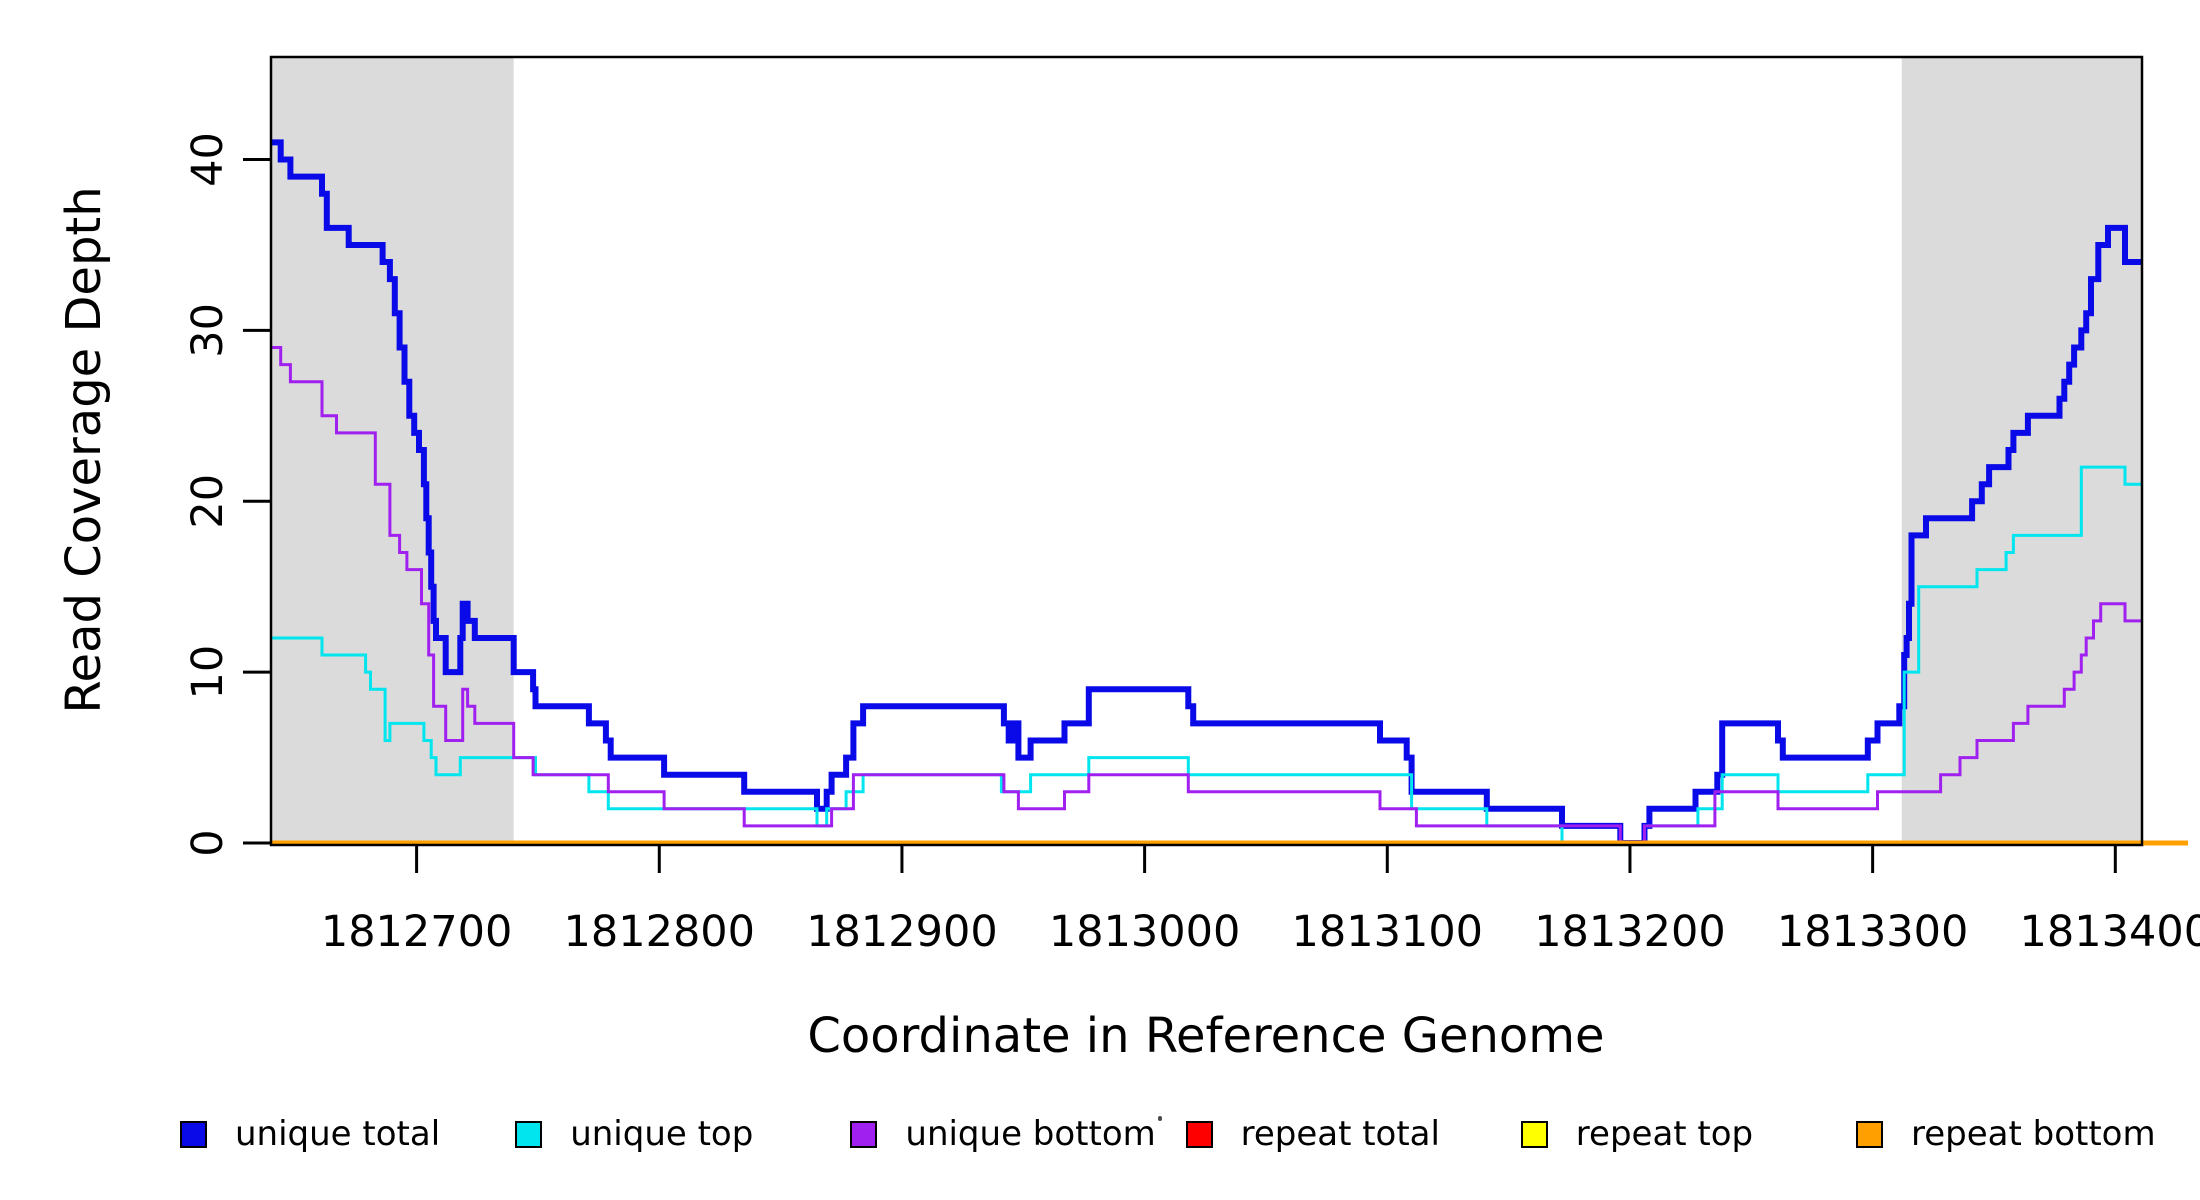  Describe the element at coordinates (193, 1134) in the screenshot. I see `legend-swatch-unique-total` at that location.